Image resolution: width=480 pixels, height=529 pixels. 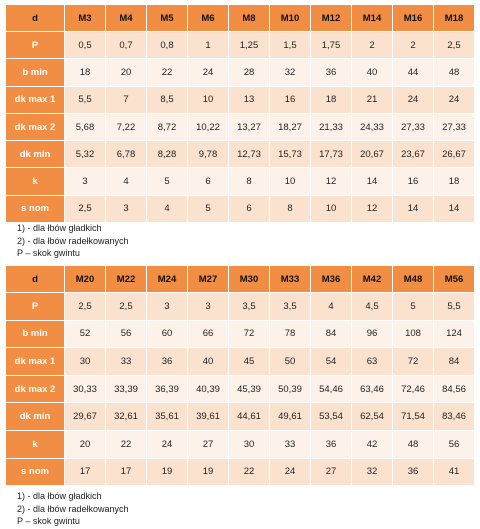 What do you see at coordinates (126, 45) in the screenshot?
I see `table-cell: 0,7` at bounding box center [126, 45].